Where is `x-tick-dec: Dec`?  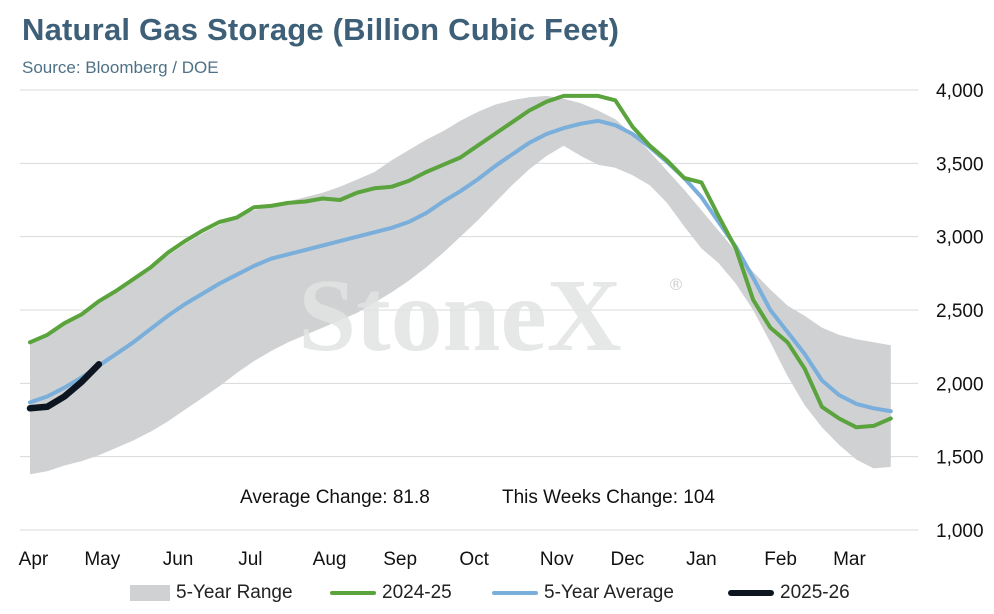
x-tick-dec: Dec is located at coordinates (627, 559).